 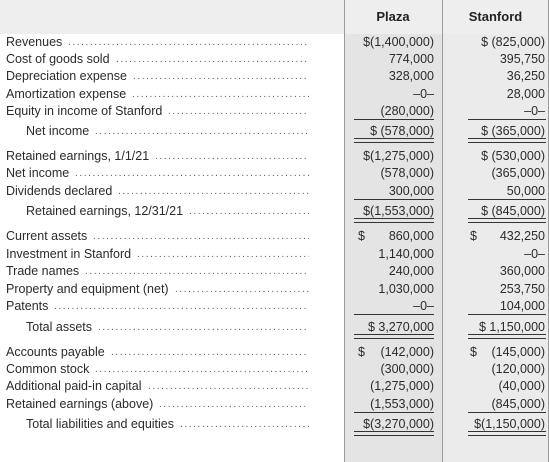 I want to click on row-label: Dividends declared, so click(x=59, y=191).